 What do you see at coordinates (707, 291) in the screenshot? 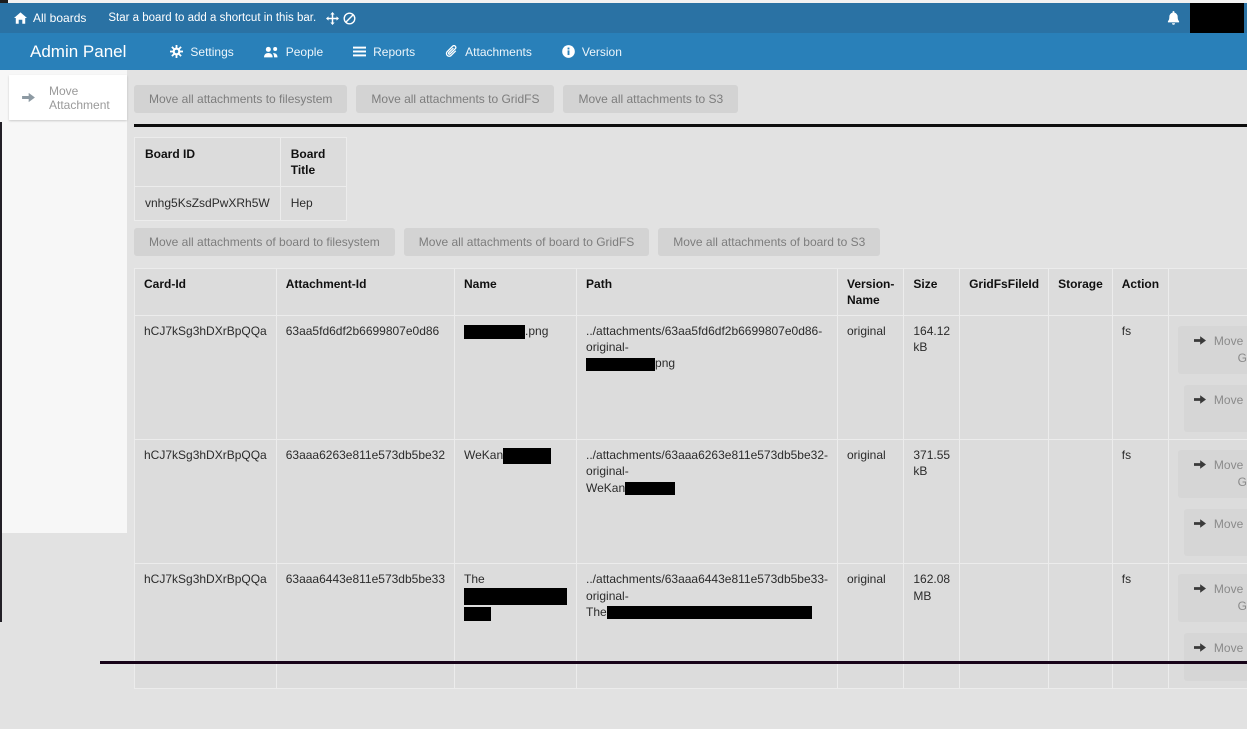
I see `path-header: Path` at bounding box center [707, 291].